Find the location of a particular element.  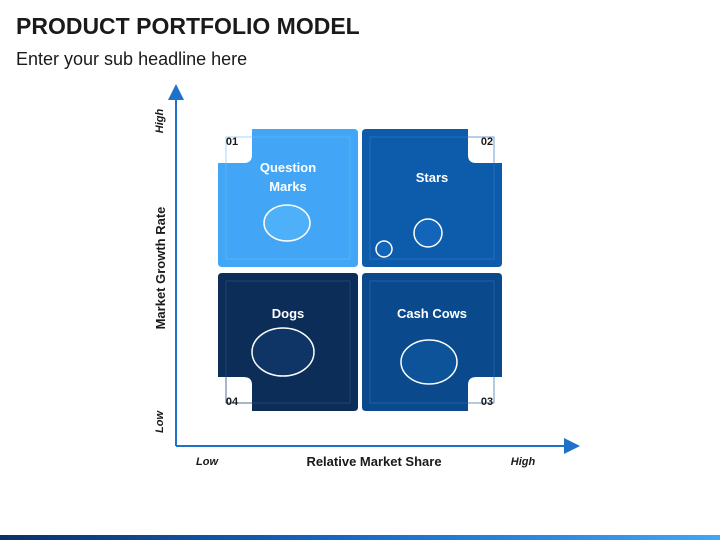

footer-accent-bar is located at coordinates (360, 537).